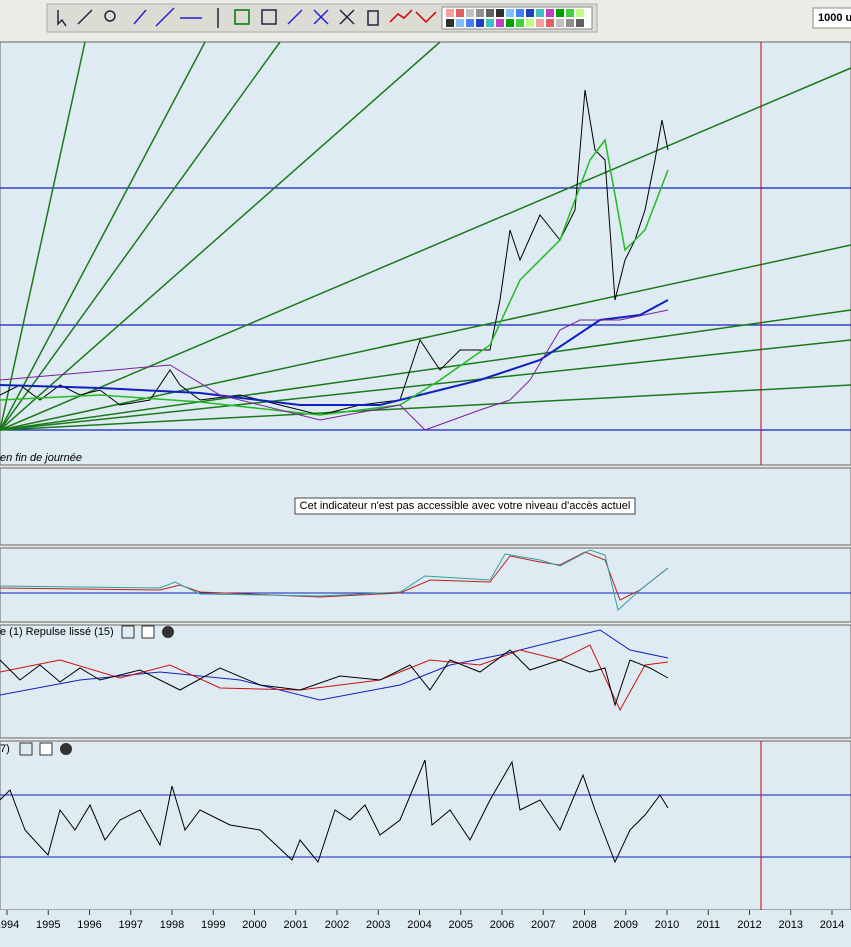  What do you see at coordinates (373, 18) in the screenshot?
I see `delete-tool` at bounding box center [373, 18].